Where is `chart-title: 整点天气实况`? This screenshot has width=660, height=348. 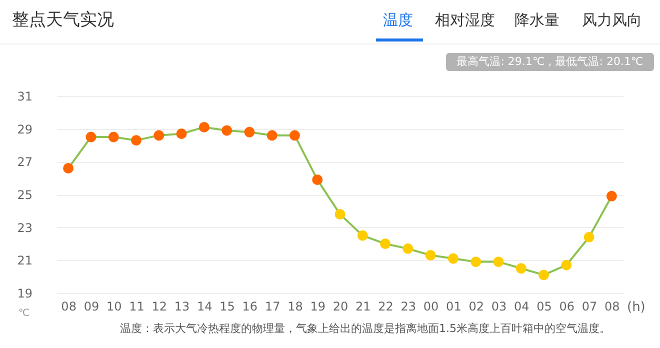
chart-title: 整点天气实况 is located at coordinates (63, 20).